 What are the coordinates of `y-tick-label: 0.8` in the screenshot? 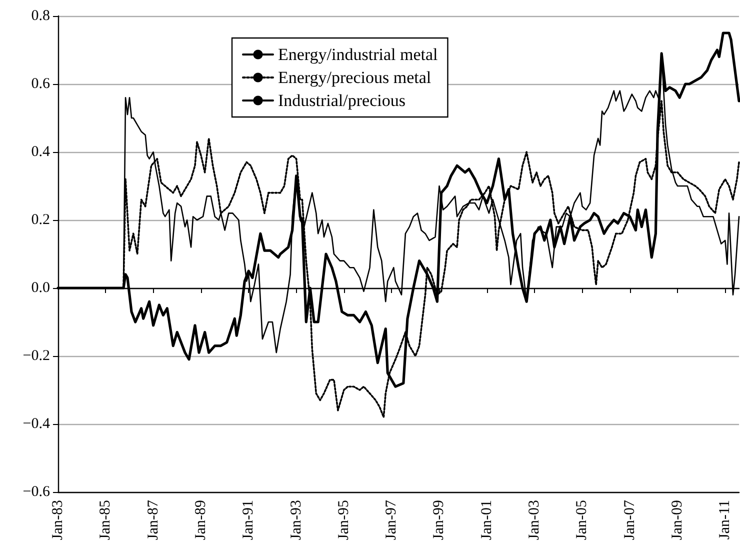 It's located at (40, 16).